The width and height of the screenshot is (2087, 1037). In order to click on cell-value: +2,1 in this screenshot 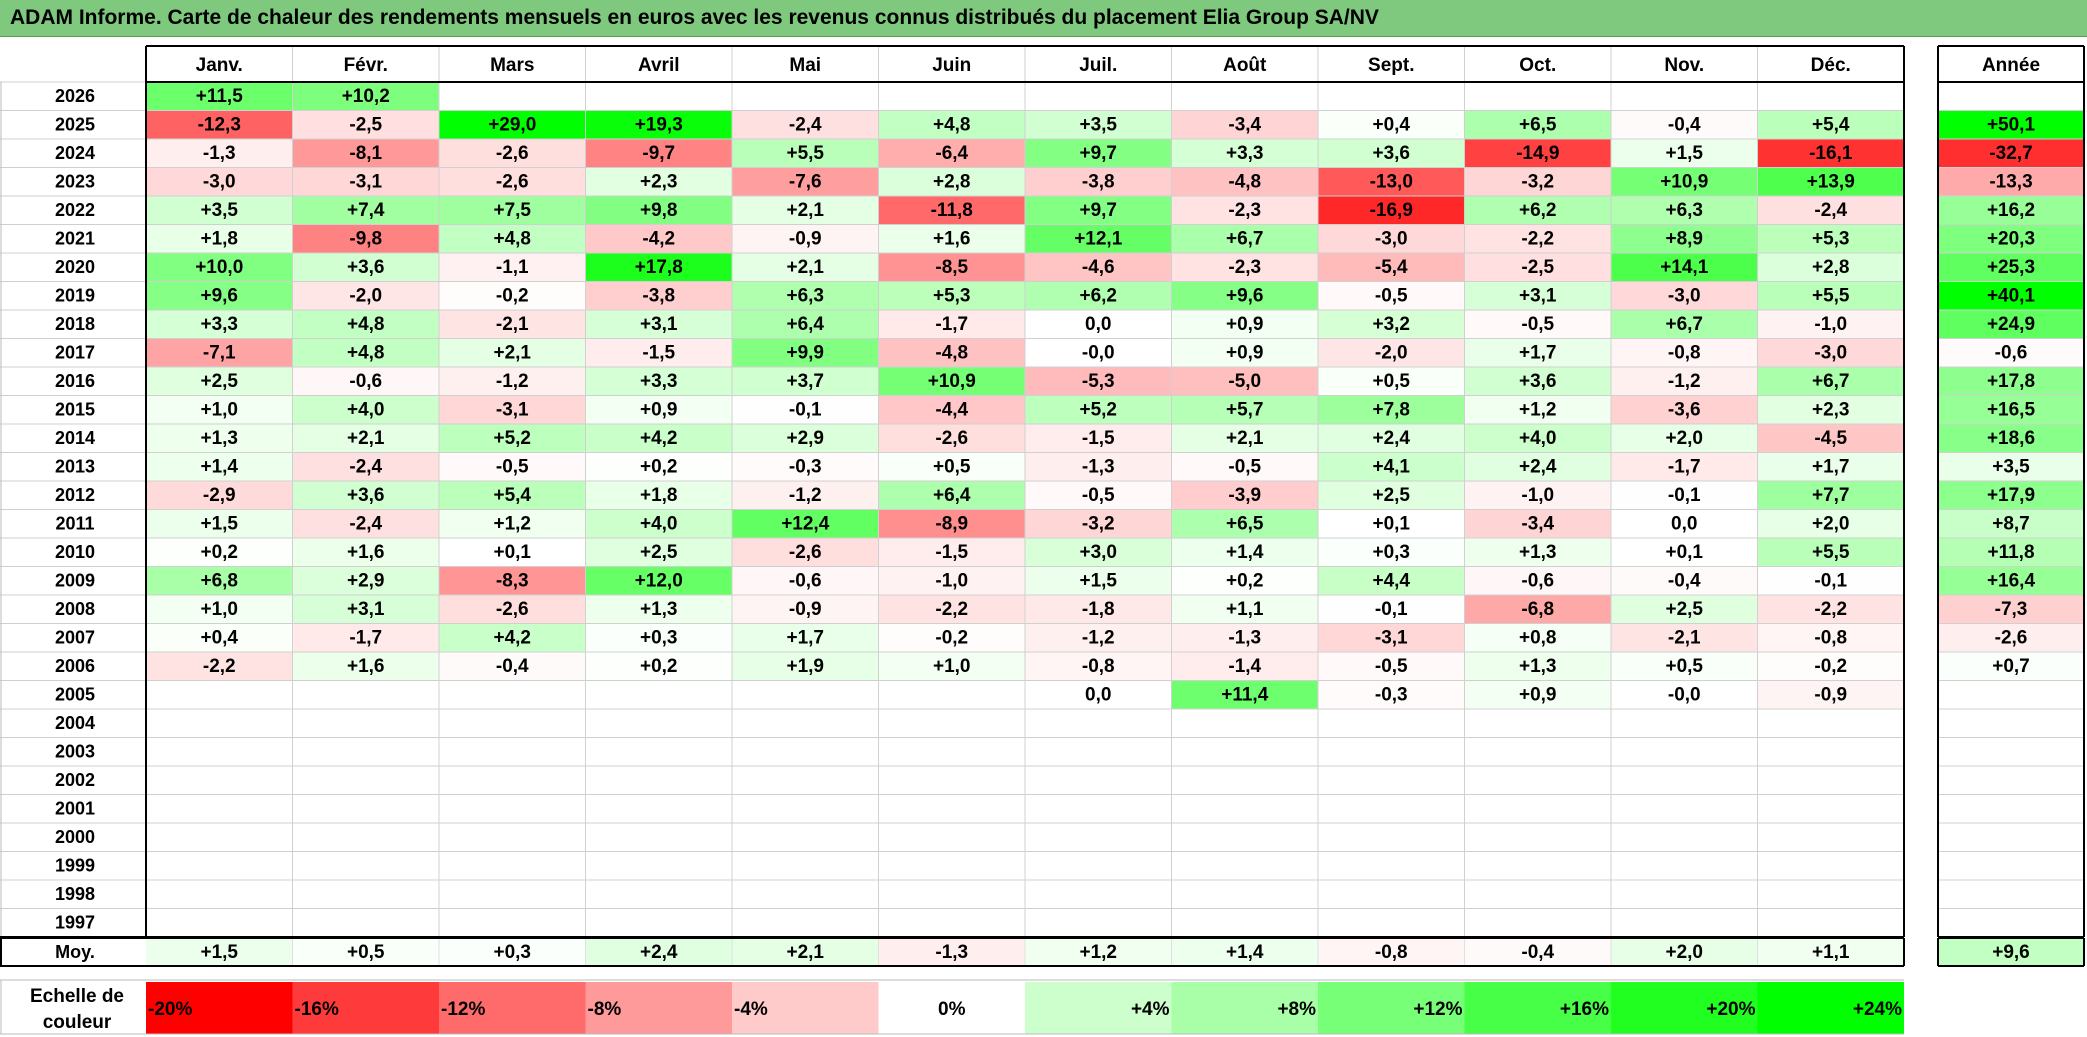, I will do `click(366, 438)`.